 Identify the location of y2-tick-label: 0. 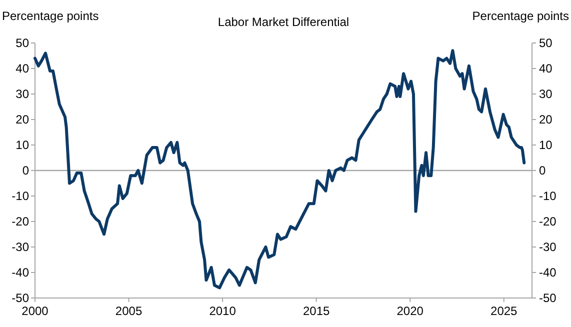
(542, 171).